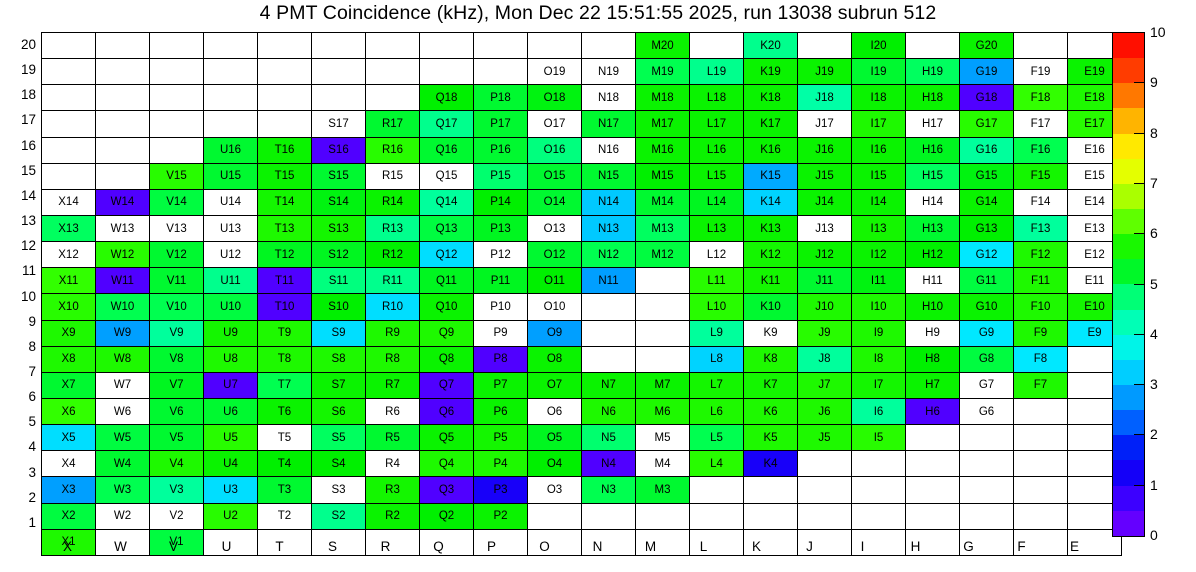  What do you see at coordinates (770, 411) in the screenshot?
I see `heatmap-cell-k6: K6` at bounding box center [770, 411].